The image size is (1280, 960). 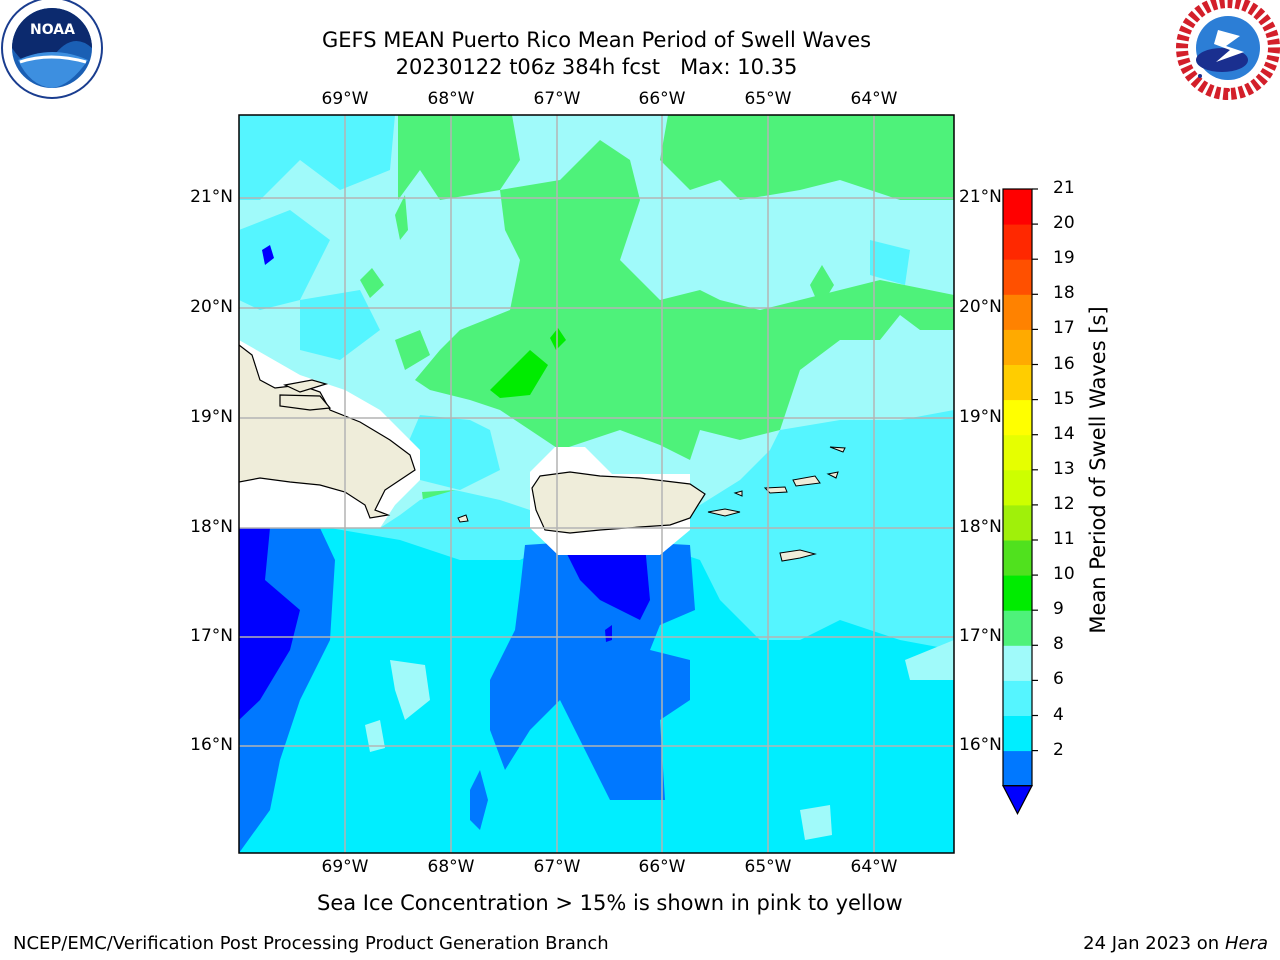 What do you see at coordinates (1058, 679) in the screenshot?
I see `colorbar-tick-label: 6` at bounding box center [1058, 679].